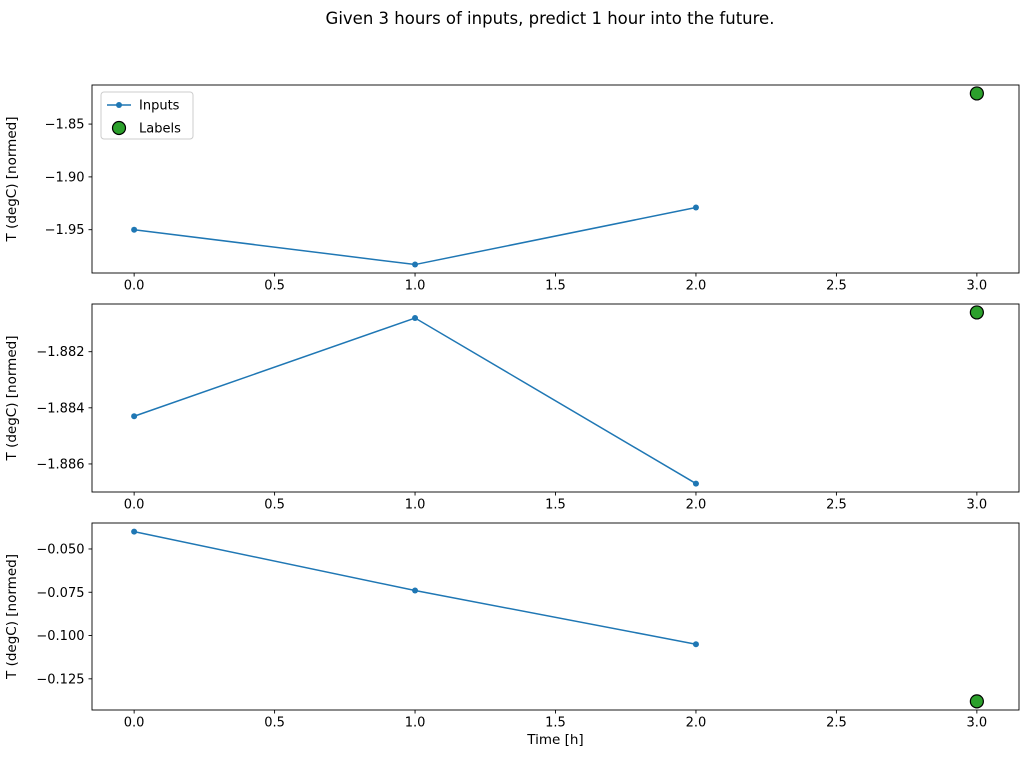 Image resolution: width=1030 pixels, height=763 pixels. I want to click on y-tick-label: −0.075, so click(60, 593).